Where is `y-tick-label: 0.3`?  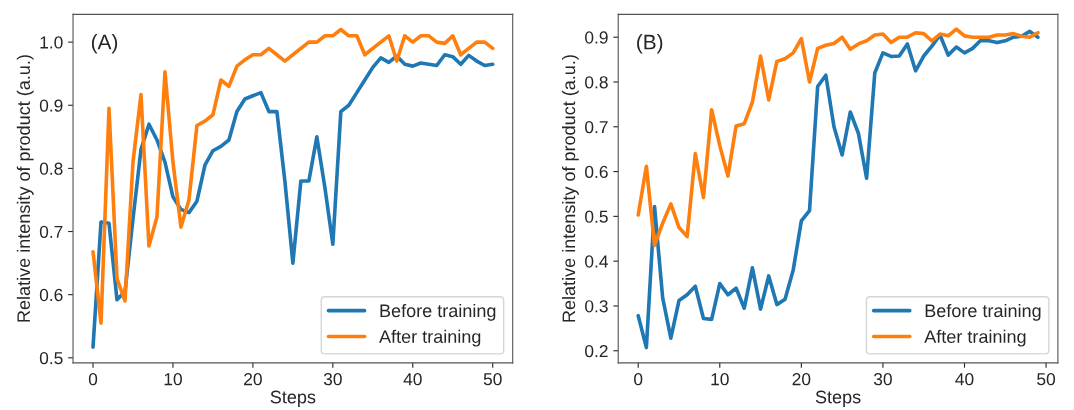 y-tick-label: 0.3 is located at coordinates (596, 306).